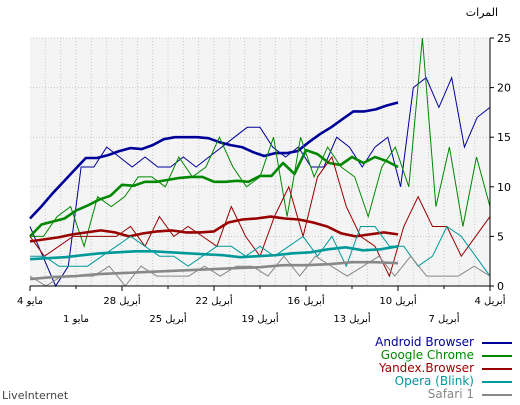  I want to click on y-tick-label: 20, so click(504, 88).